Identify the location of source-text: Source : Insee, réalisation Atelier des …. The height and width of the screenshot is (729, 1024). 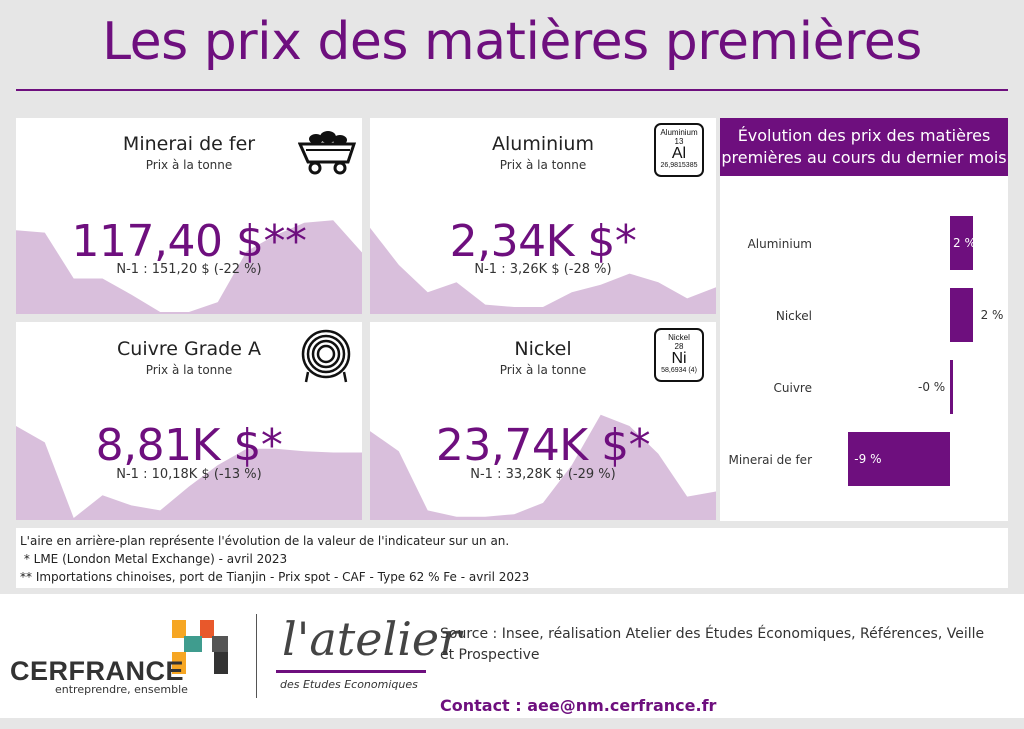
(712, 644).